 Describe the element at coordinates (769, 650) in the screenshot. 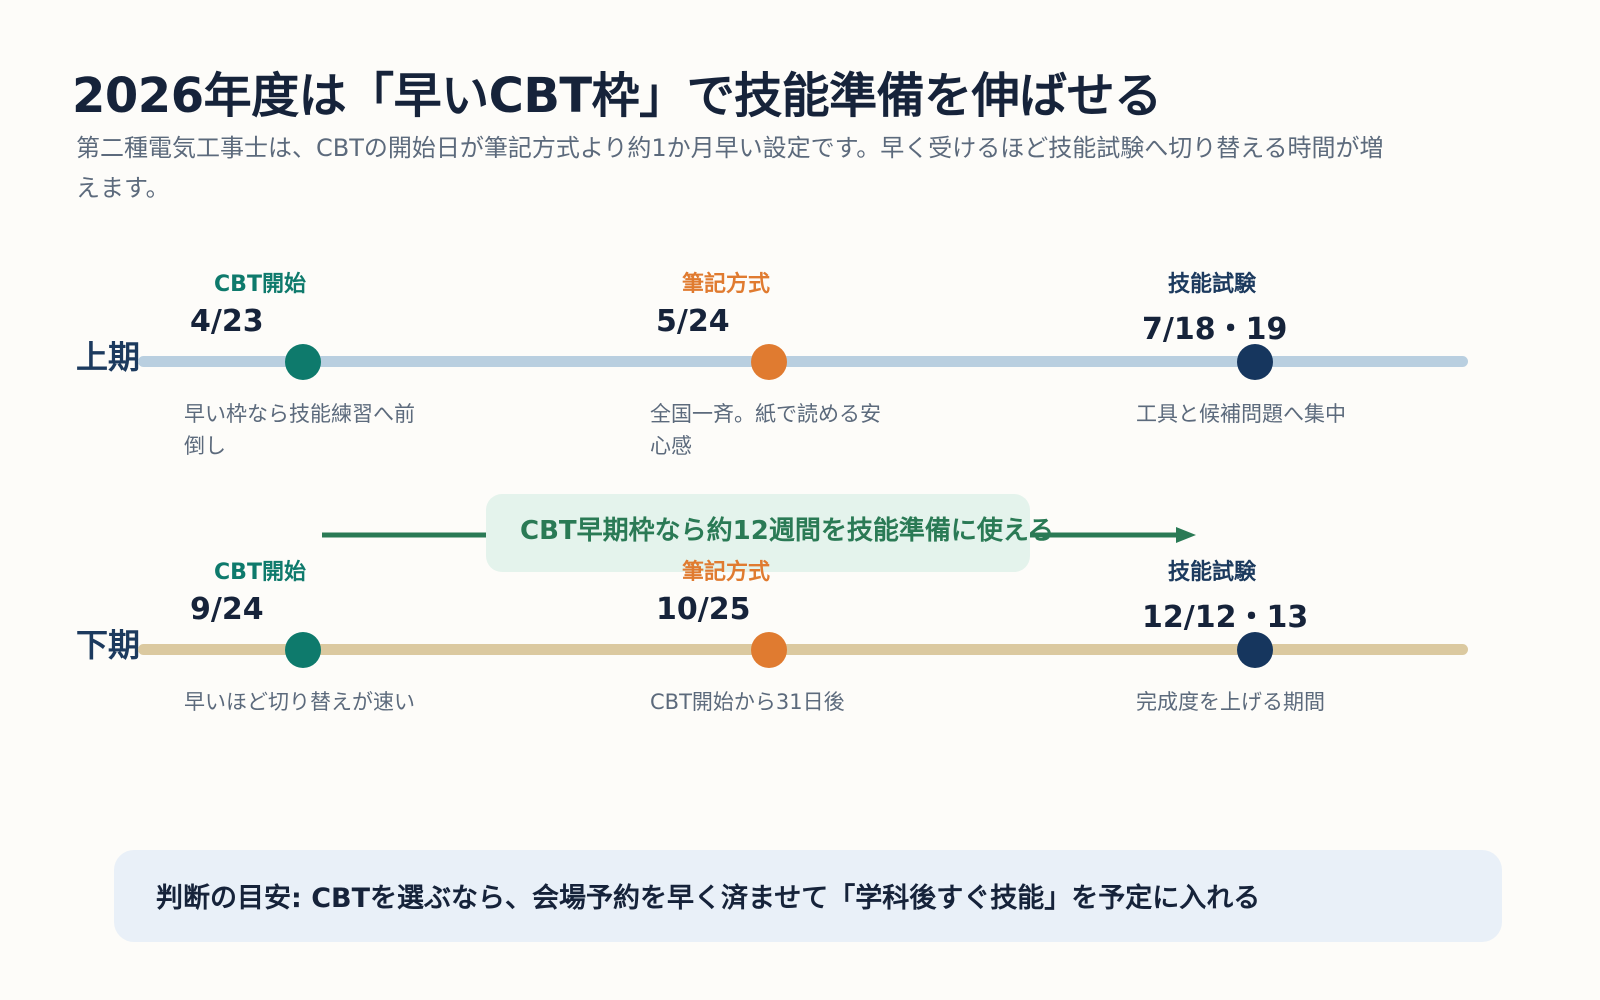

I see `event-node-written-second` at that location.